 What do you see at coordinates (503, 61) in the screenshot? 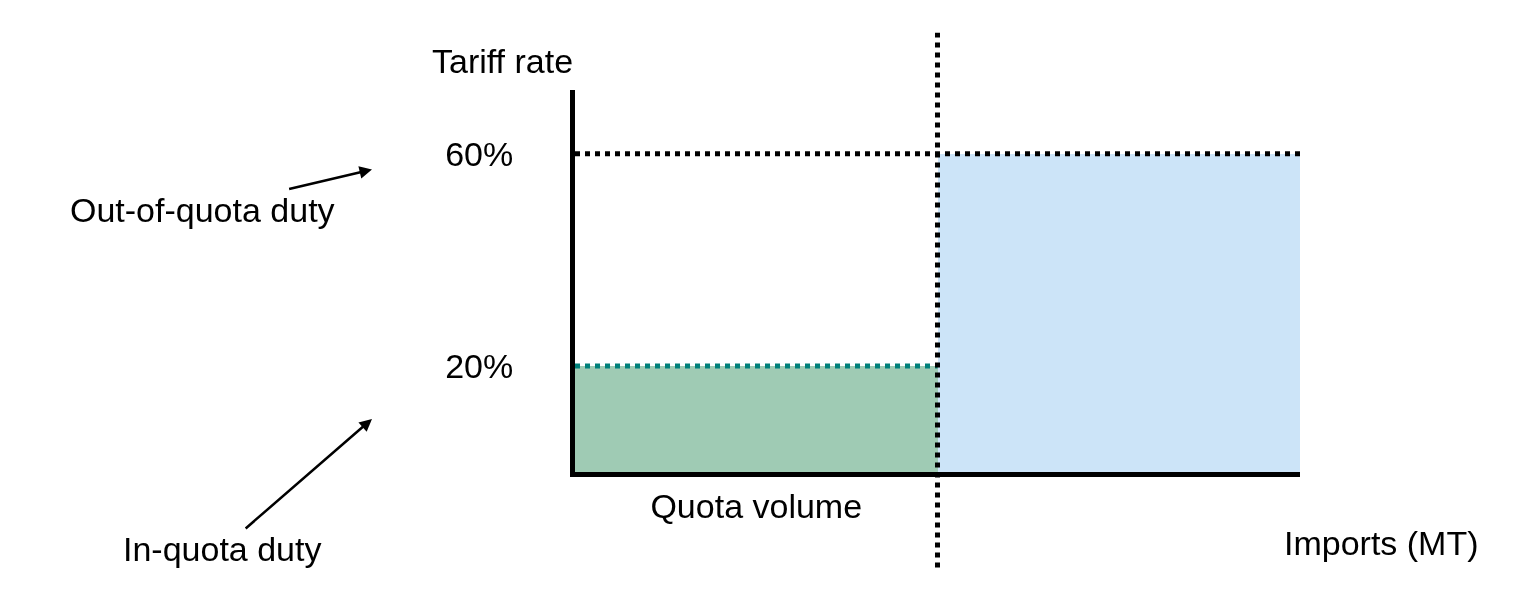
I see `y-axis-title: Tariff rate` at bounding box center [503, 61].